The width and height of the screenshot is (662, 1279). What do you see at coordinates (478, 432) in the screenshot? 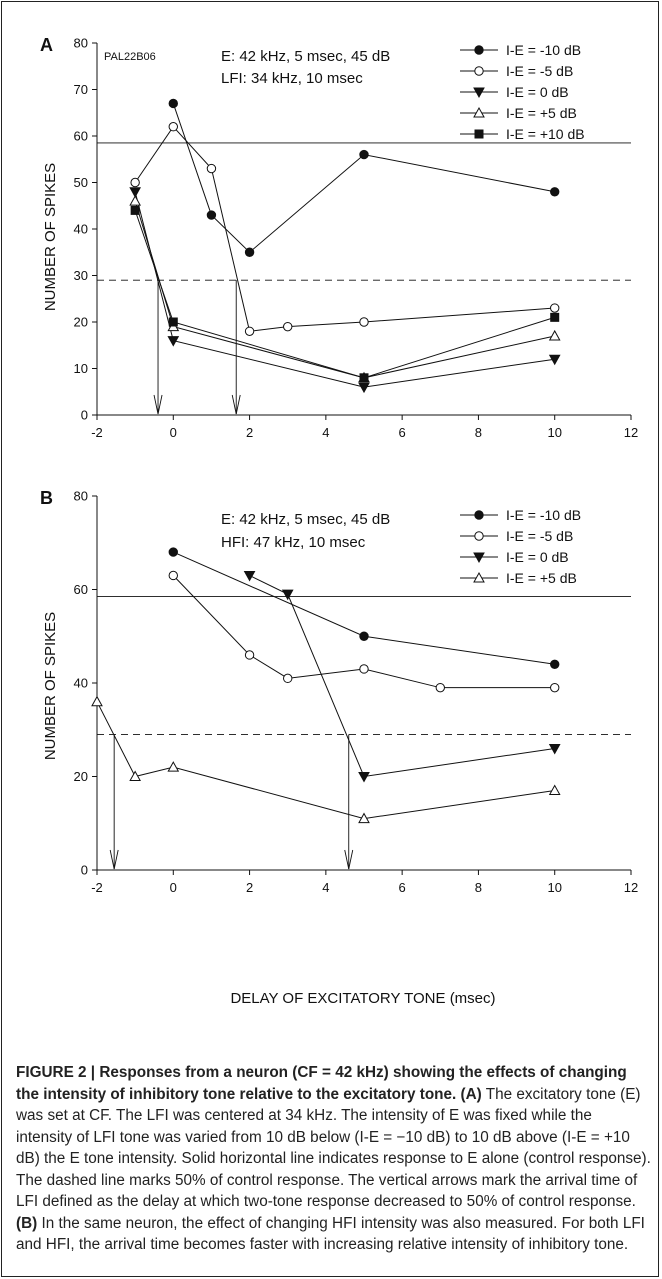
I see `panel-a-x-tick-label: 8` at bounding box center [478, 432].